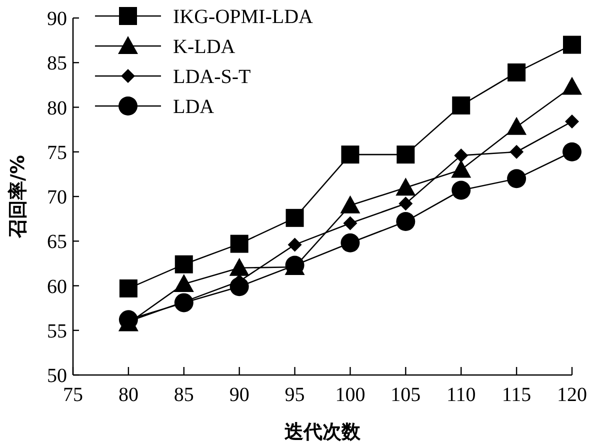  I want to click on y-tick-label: 60, so click(57, 287).